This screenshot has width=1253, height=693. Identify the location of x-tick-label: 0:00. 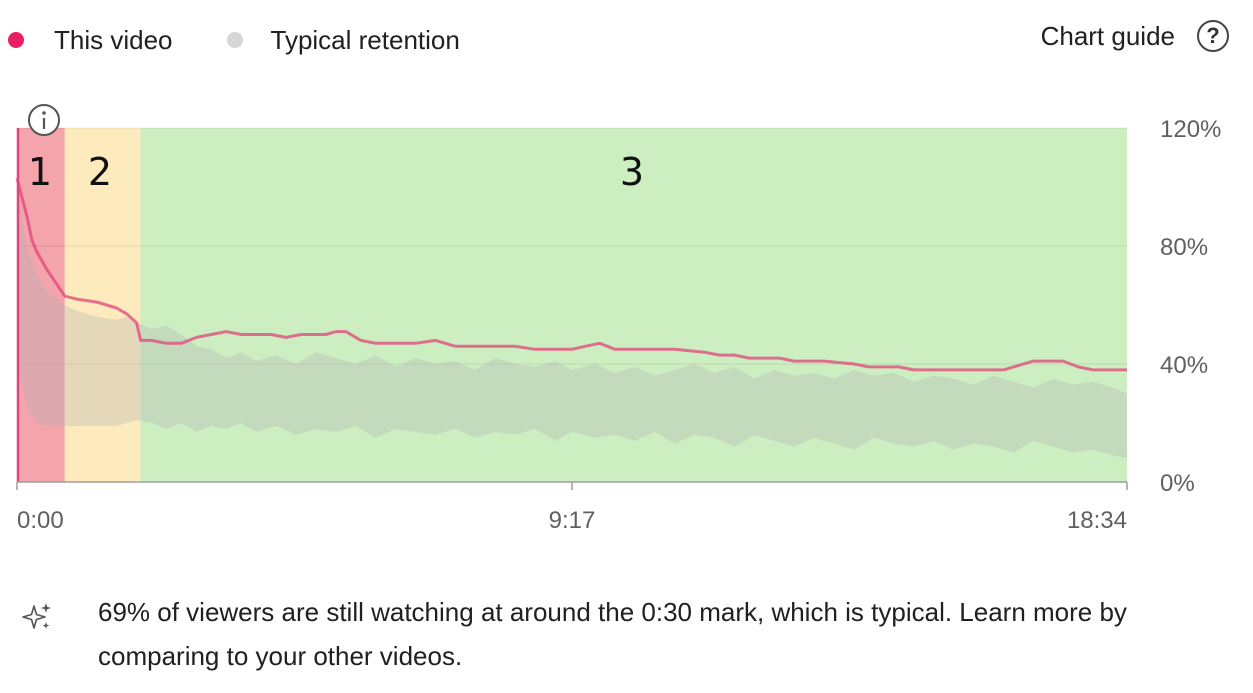
(40, 520).